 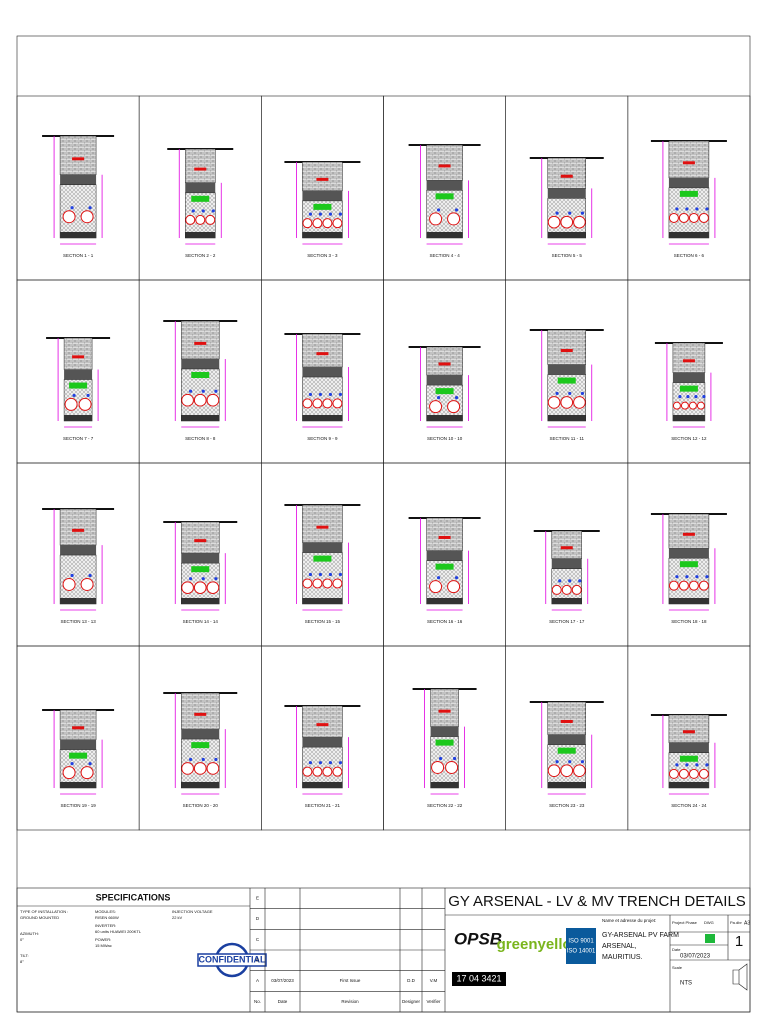 I want to click on client-logo: greenyellow, so click(x=540, y=944).